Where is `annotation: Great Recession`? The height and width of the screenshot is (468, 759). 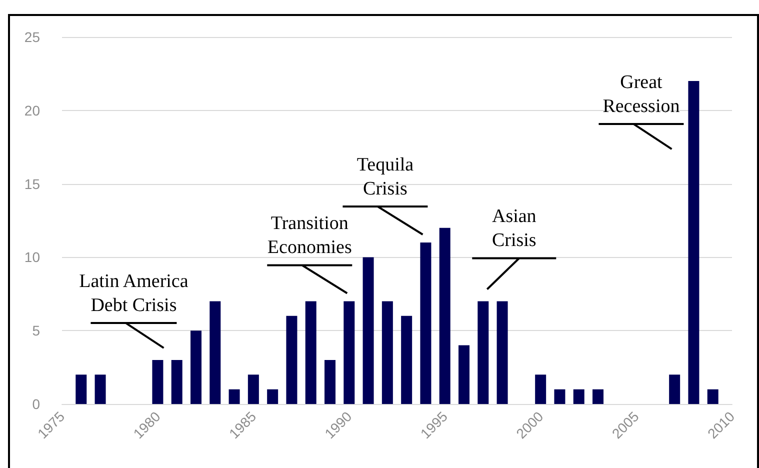
annotation: Great Recession is located at coordinates (641, 95).